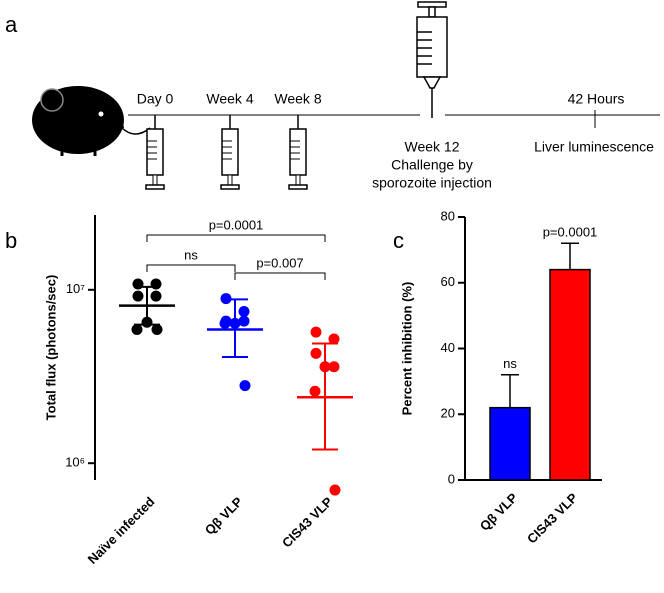 The width and height of the screenshot is (664, 593). Describe the element at coordinates (279, 262) in the screenshot. I see `significance-label: p=0.007` at that location.